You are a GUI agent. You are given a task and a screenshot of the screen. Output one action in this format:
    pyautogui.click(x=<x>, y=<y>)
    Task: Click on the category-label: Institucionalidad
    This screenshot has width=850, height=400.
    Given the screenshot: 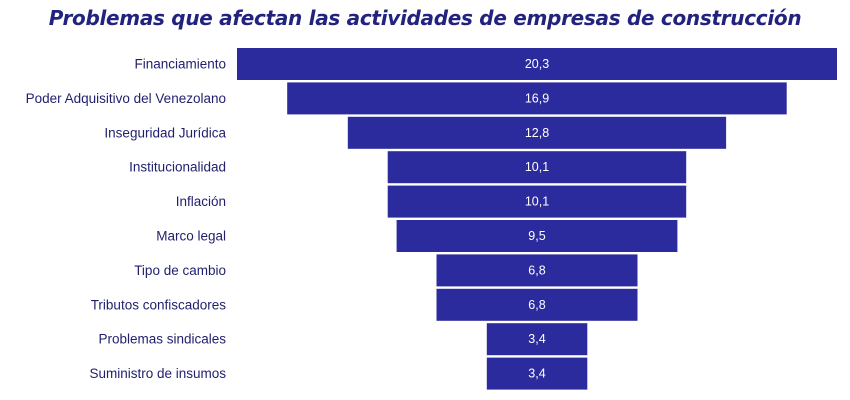 What is the action you would take?
    pyautogui.click(x=177, y=167)
    